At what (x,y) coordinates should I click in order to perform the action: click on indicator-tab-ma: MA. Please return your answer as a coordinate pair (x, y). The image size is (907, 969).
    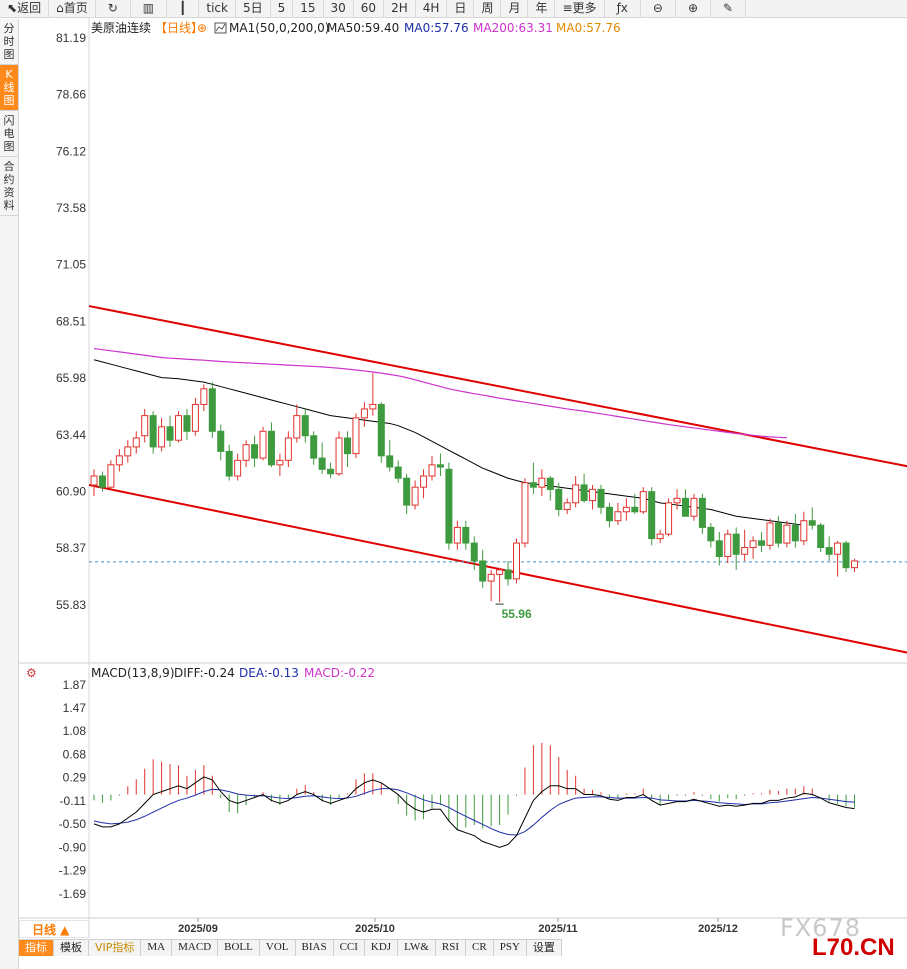
    Looking at the image, I should click on (157, 947).